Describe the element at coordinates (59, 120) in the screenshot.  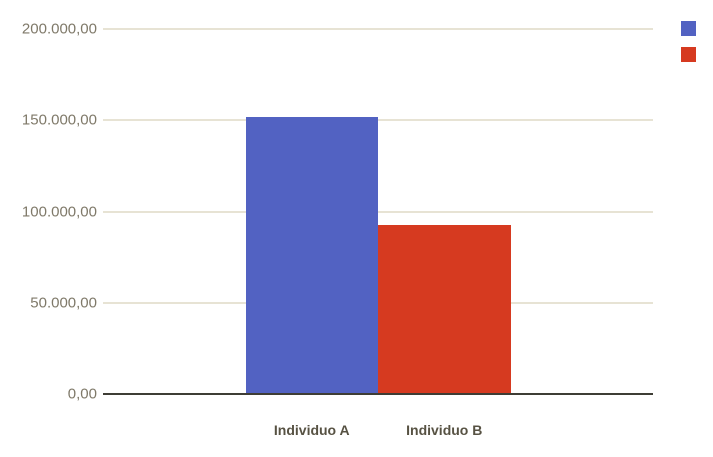
I see `y-axis-tick-label: 150.000,00` at that location.